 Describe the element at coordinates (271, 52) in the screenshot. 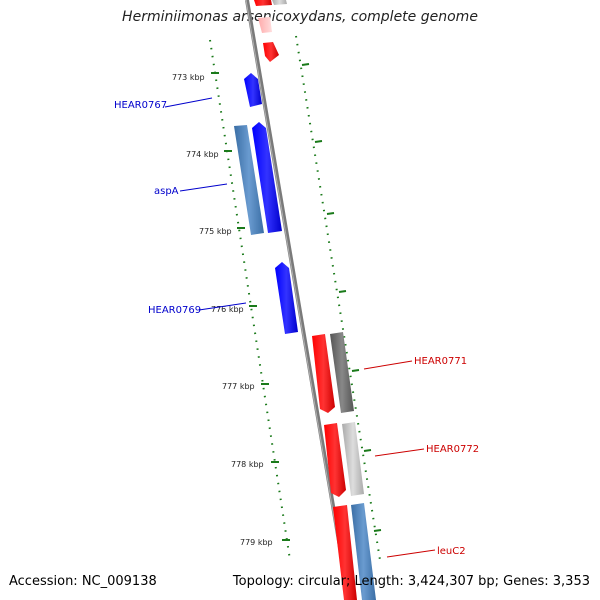

I see `gene-feature` at that location.